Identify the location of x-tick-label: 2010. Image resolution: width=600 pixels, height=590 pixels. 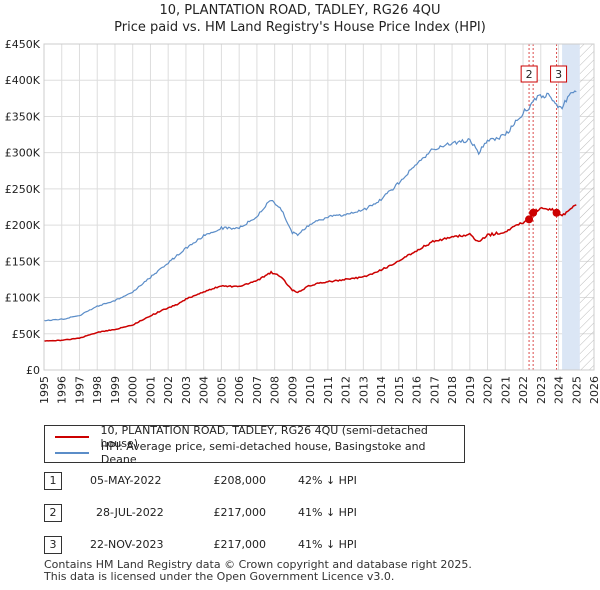
(310, 390).